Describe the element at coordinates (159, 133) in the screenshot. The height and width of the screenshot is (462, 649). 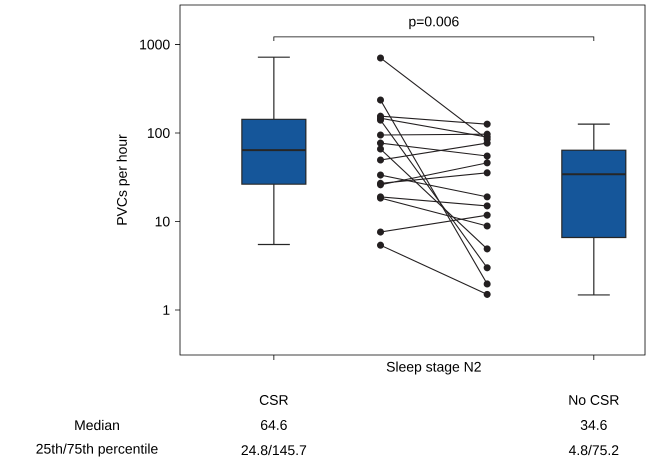
I see `y-tick-label: 100` at that location.